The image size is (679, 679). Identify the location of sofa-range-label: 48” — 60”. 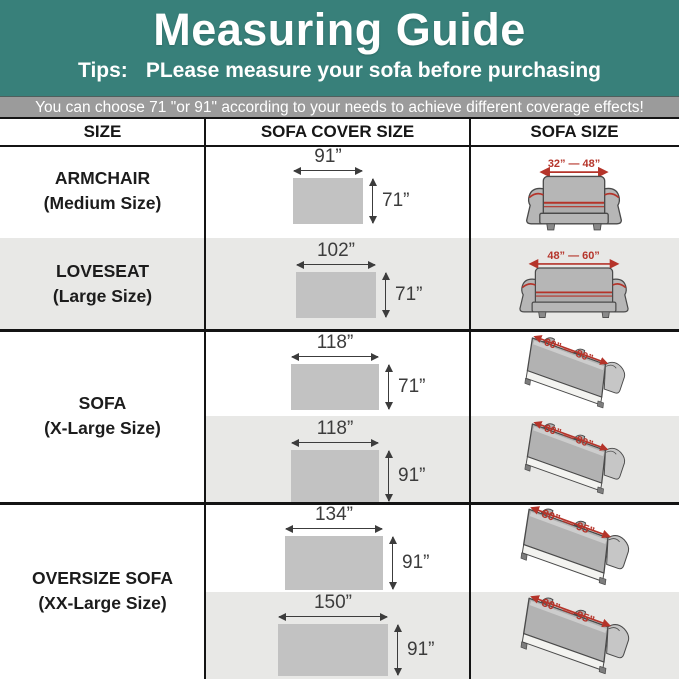
(573, 256).